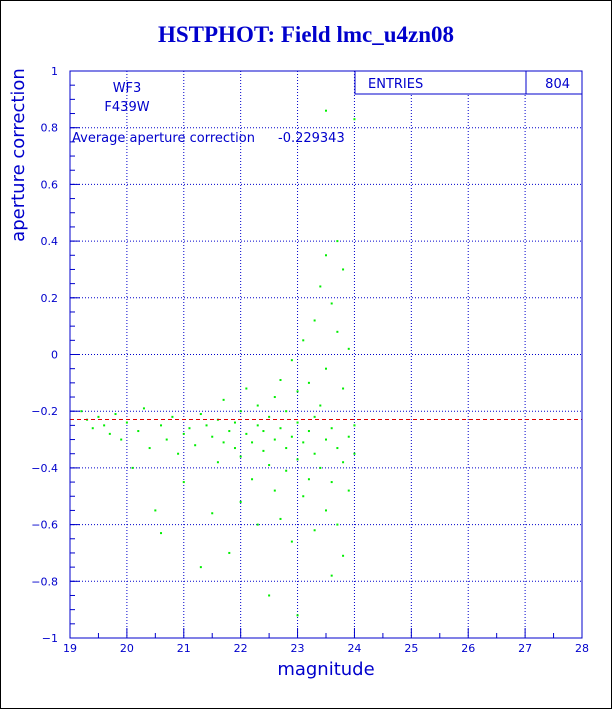 The height and width of the screenshot is (709, 612). Describe the element at coordinates (54, 71) in the screenshot. I see `y-tick-label: 1` at that location.